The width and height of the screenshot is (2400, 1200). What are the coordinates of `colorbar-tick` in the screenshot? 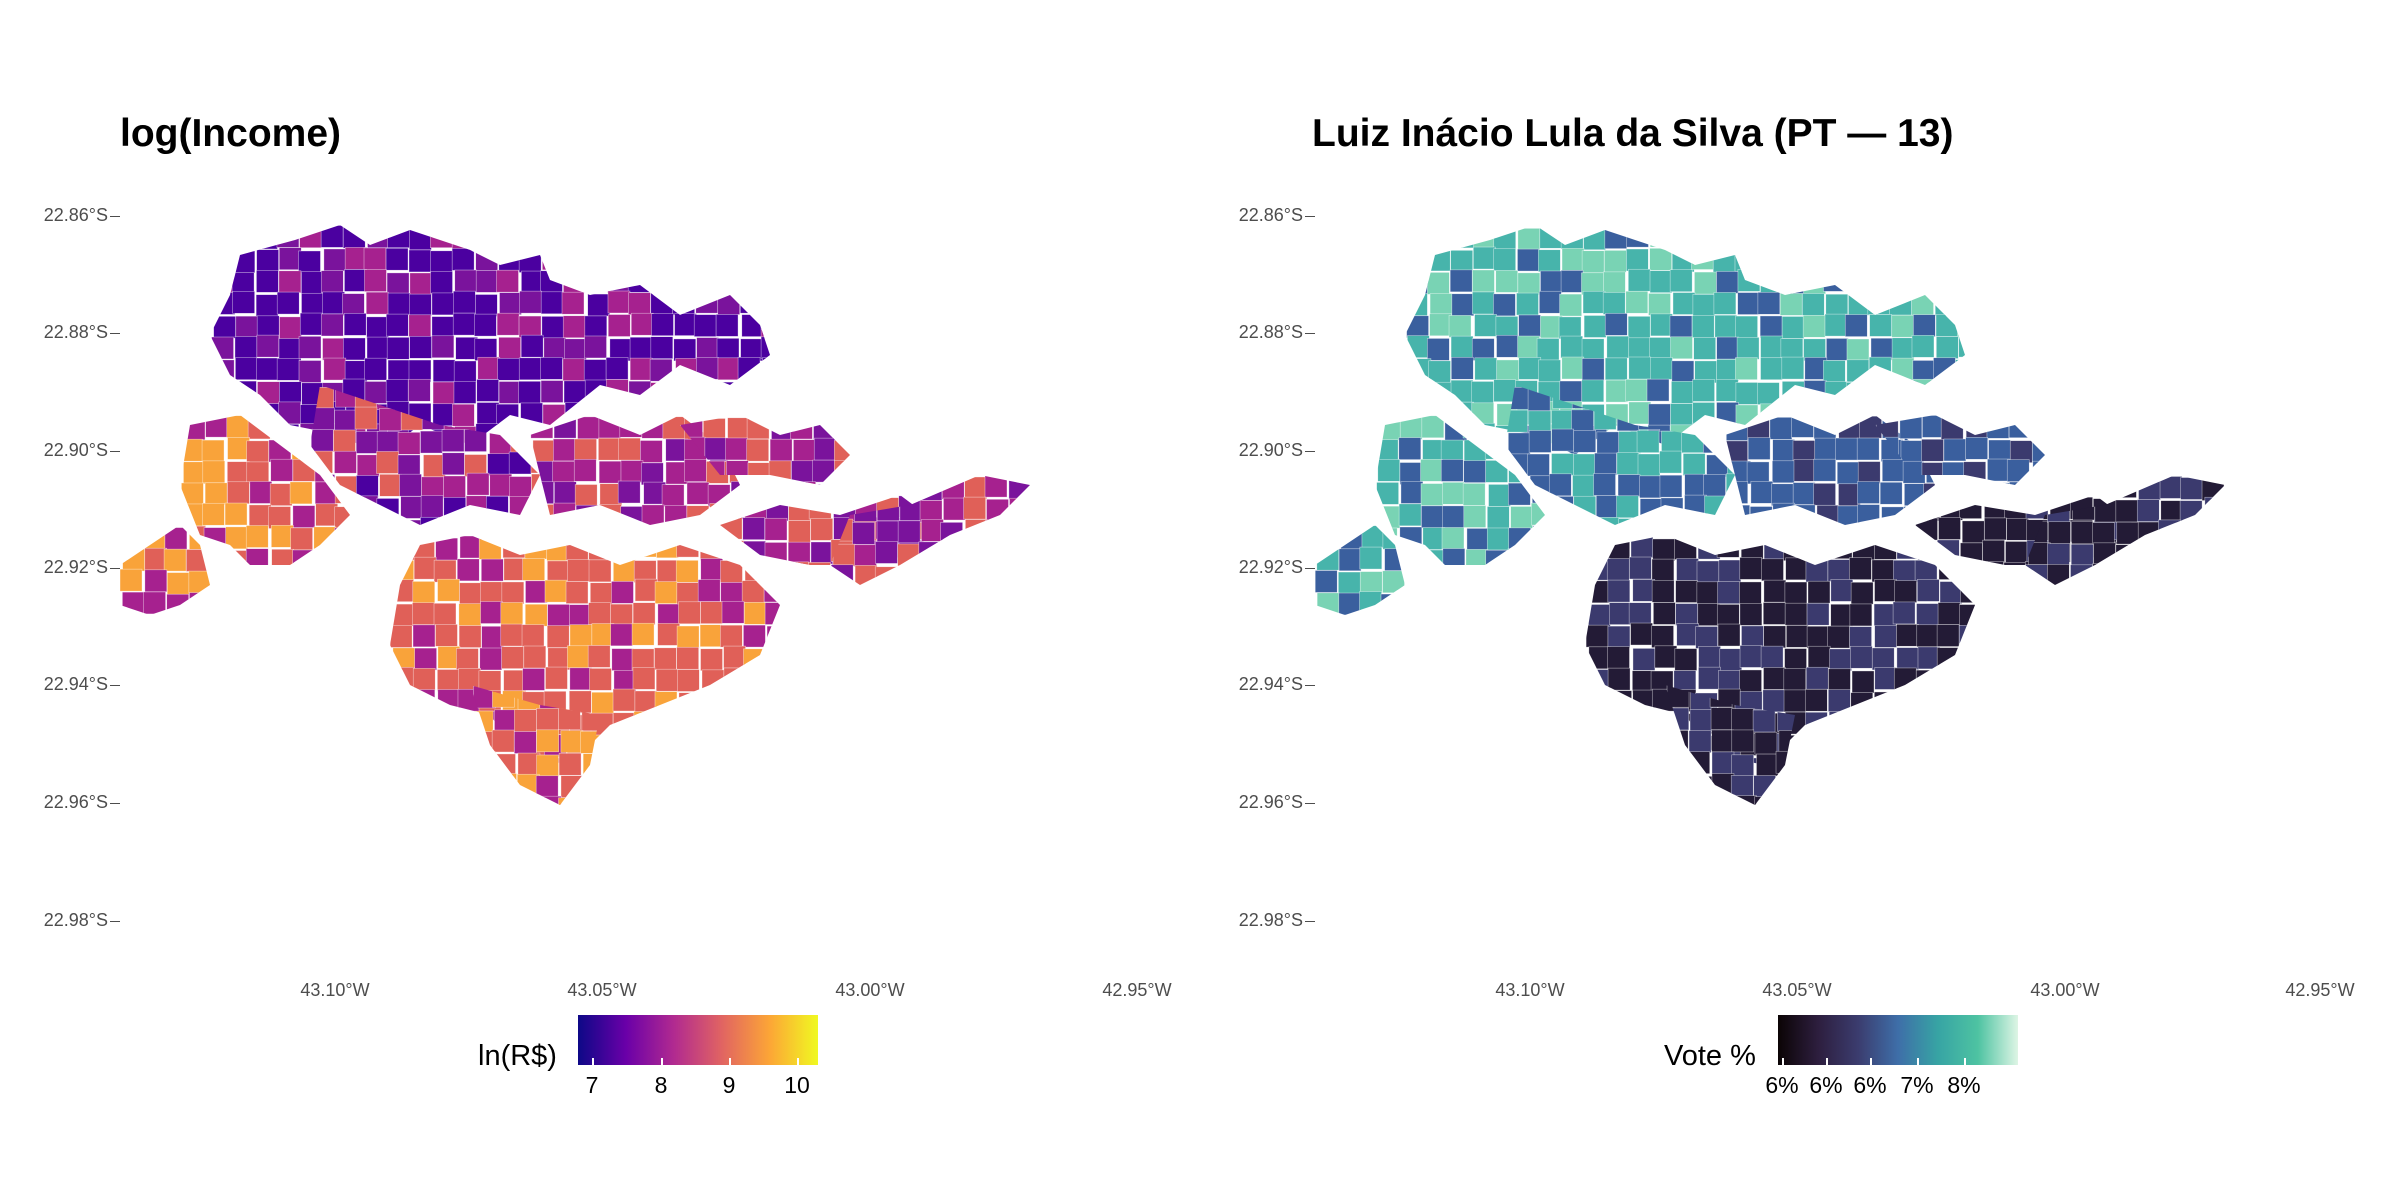 It's located at (593, 1061).